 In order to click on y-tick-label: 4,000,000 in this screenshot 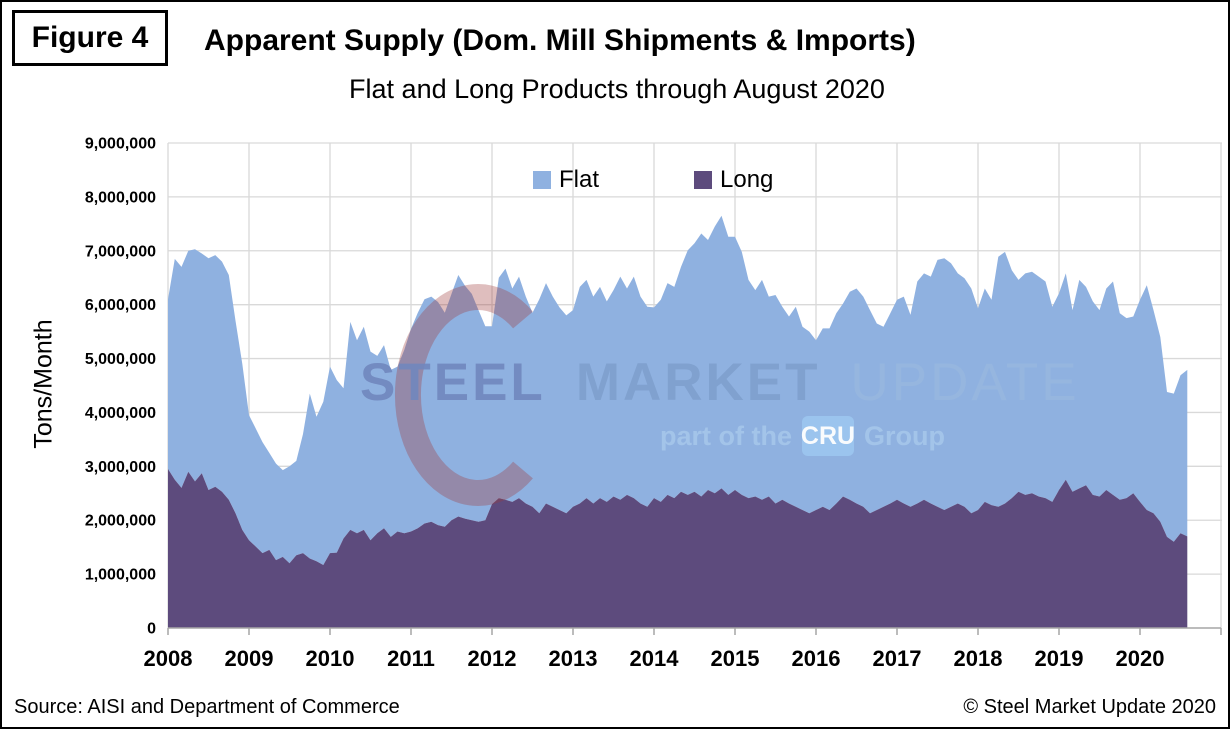, I will do `click(120, 413)`.